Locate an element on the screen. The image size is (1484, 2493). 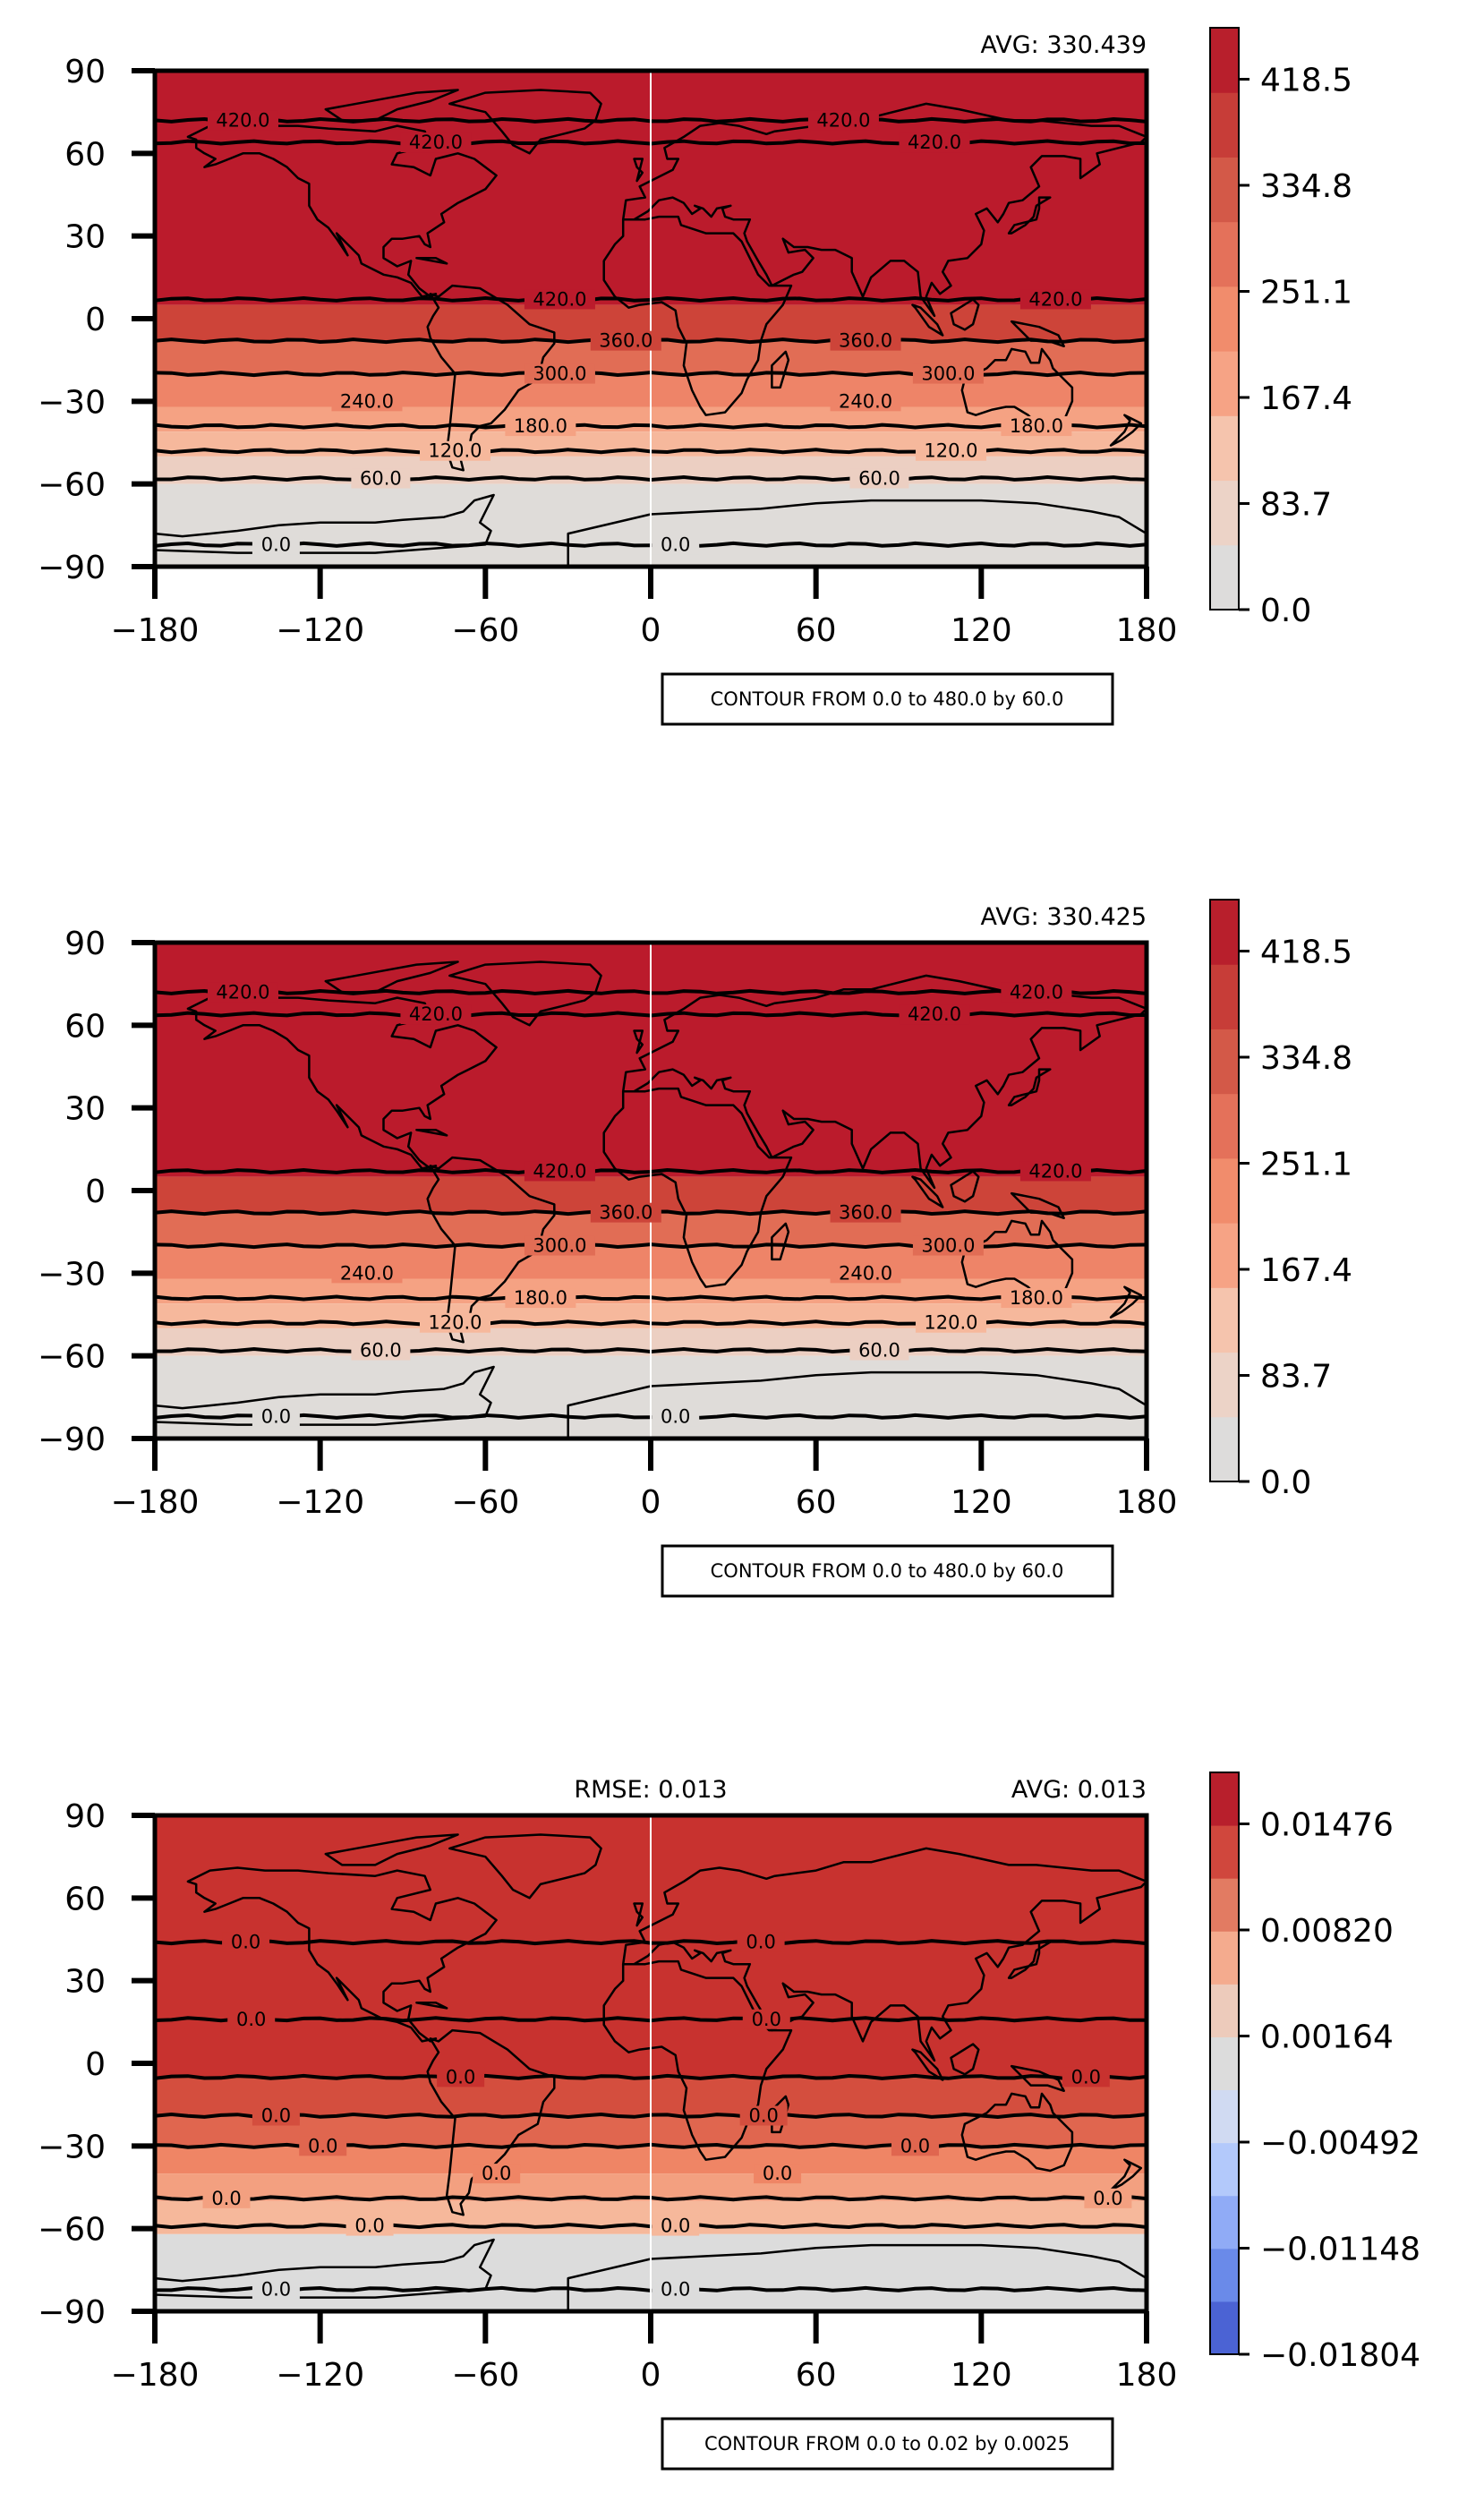
x-tick-label: 60 is located at coordinates (816, 1502).